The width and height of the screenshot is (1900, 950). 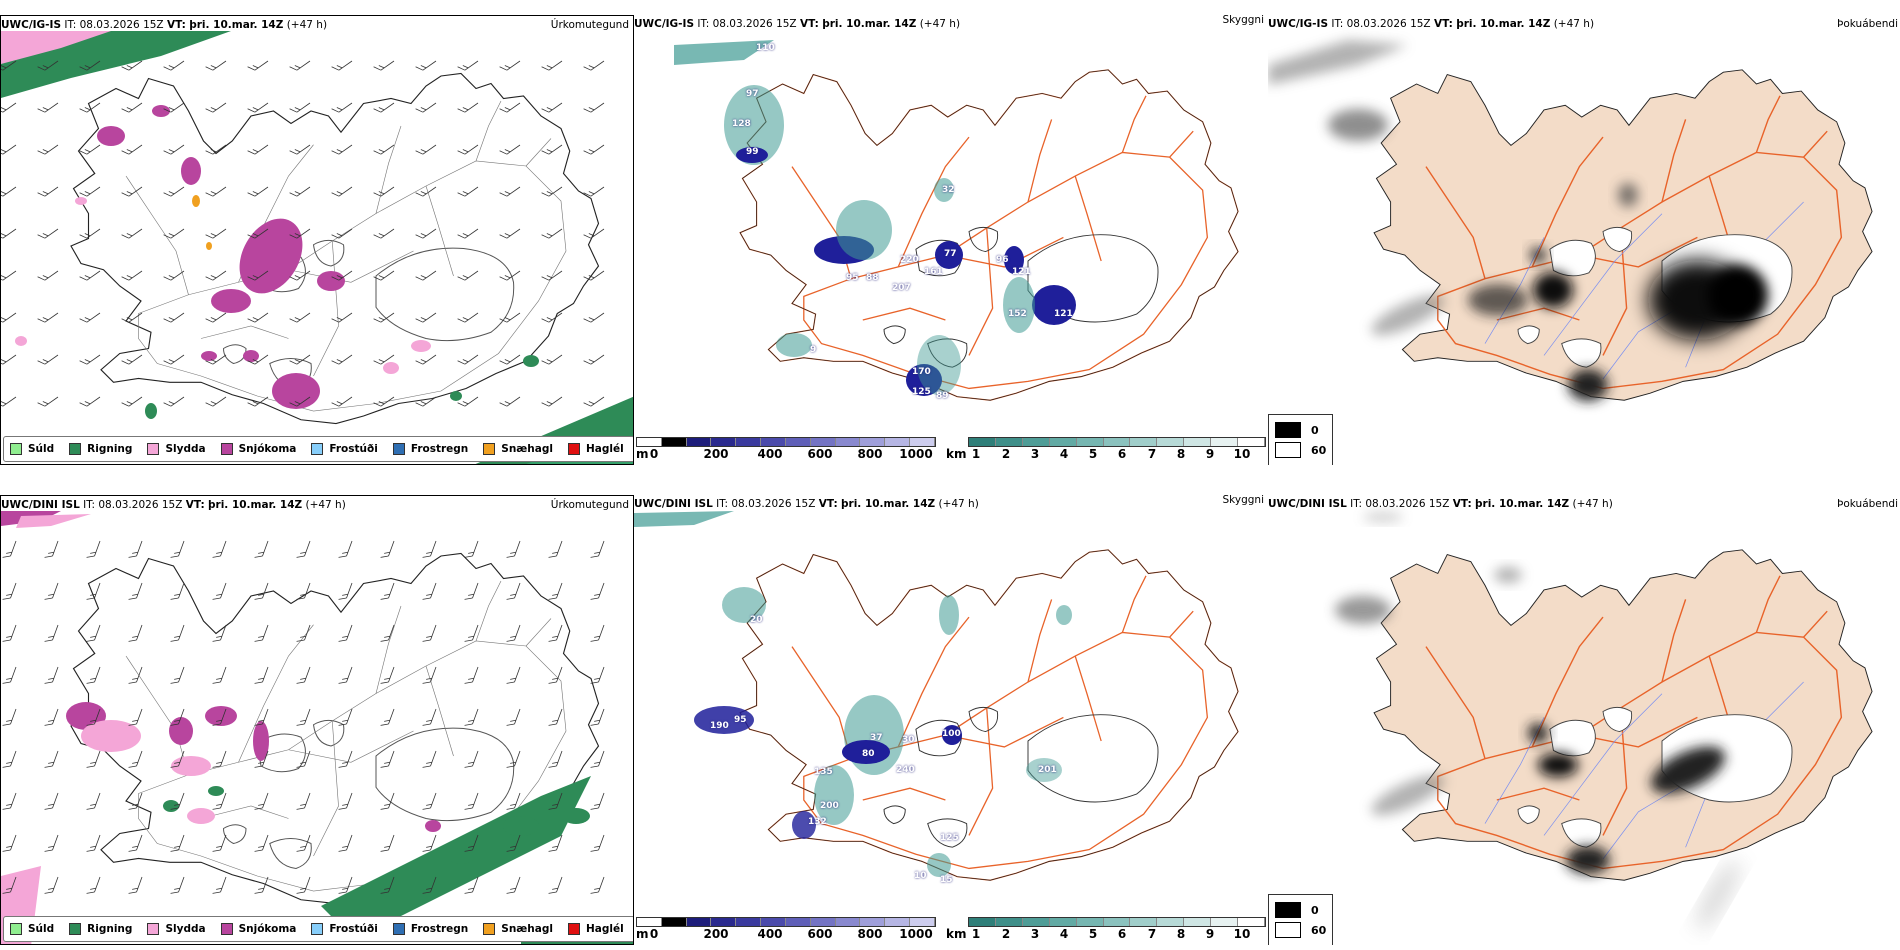 I want to click on visibility-tick: 2, so click(x=1006, y=454).